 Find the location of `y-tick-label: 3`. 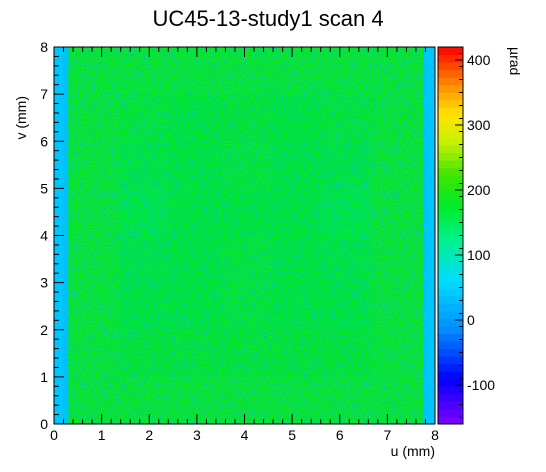

y-tick-label: 3 is located at coordinates (44, 283).